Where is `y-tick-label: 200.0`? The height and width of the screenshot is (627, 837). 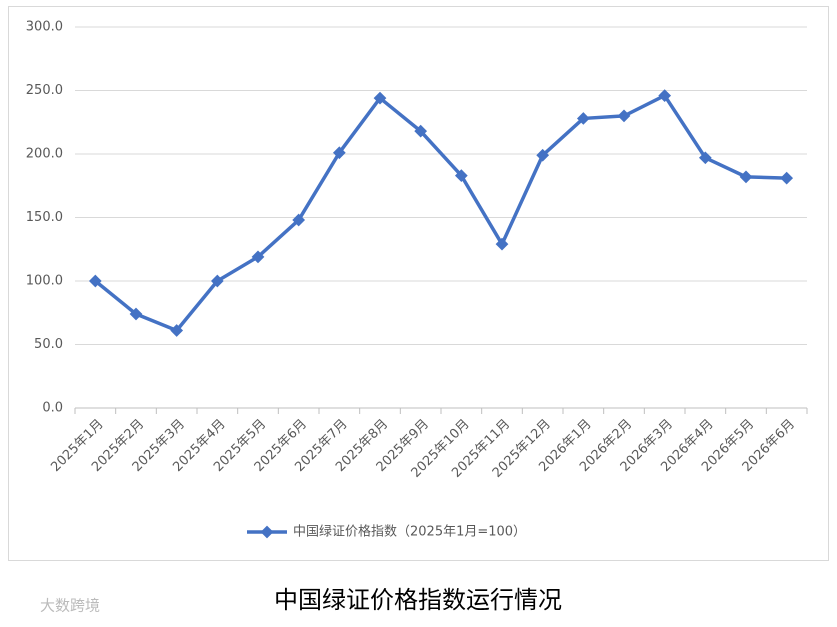 y-tick-label: 200.0 is located at coordinates (44, 154).